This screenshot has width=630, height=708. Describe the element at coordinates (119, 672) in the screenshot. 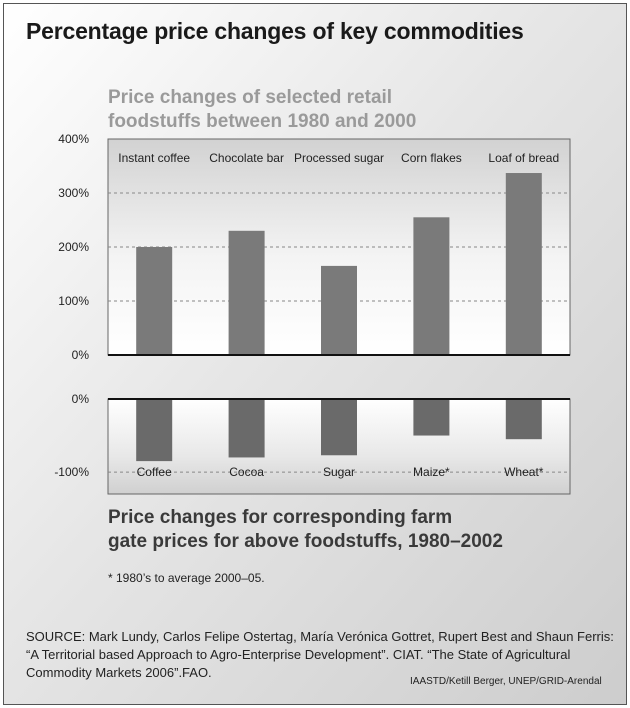

I see `source-line-3: Commodity Markets 2006”.FAO.` at that location.